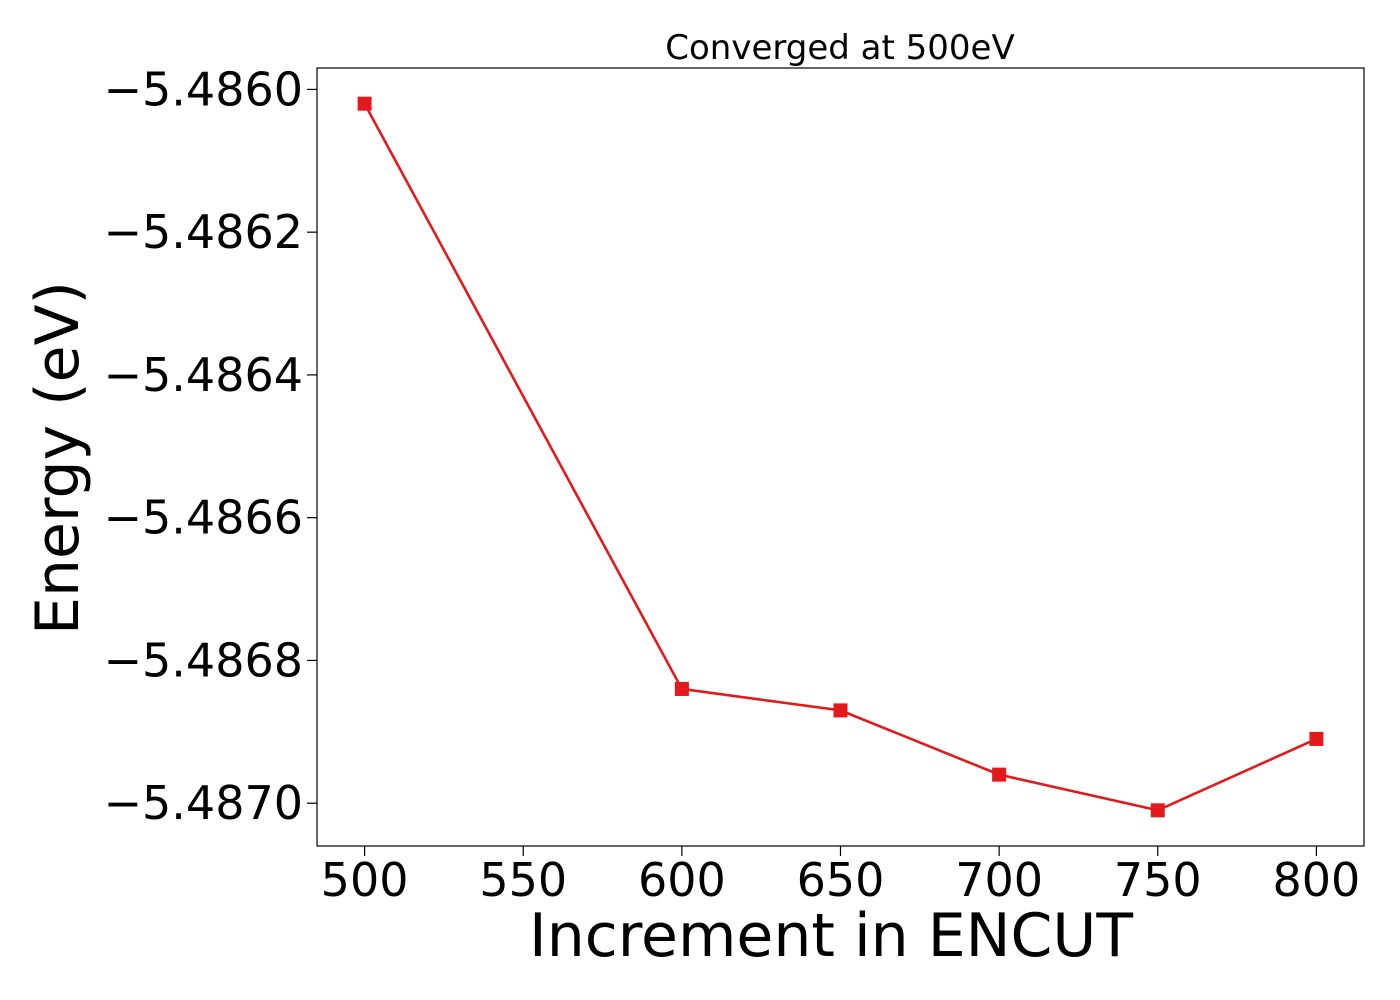 The image size is (1400, 1000). I want to click on x-tick-label: 600, so click(682, 880).